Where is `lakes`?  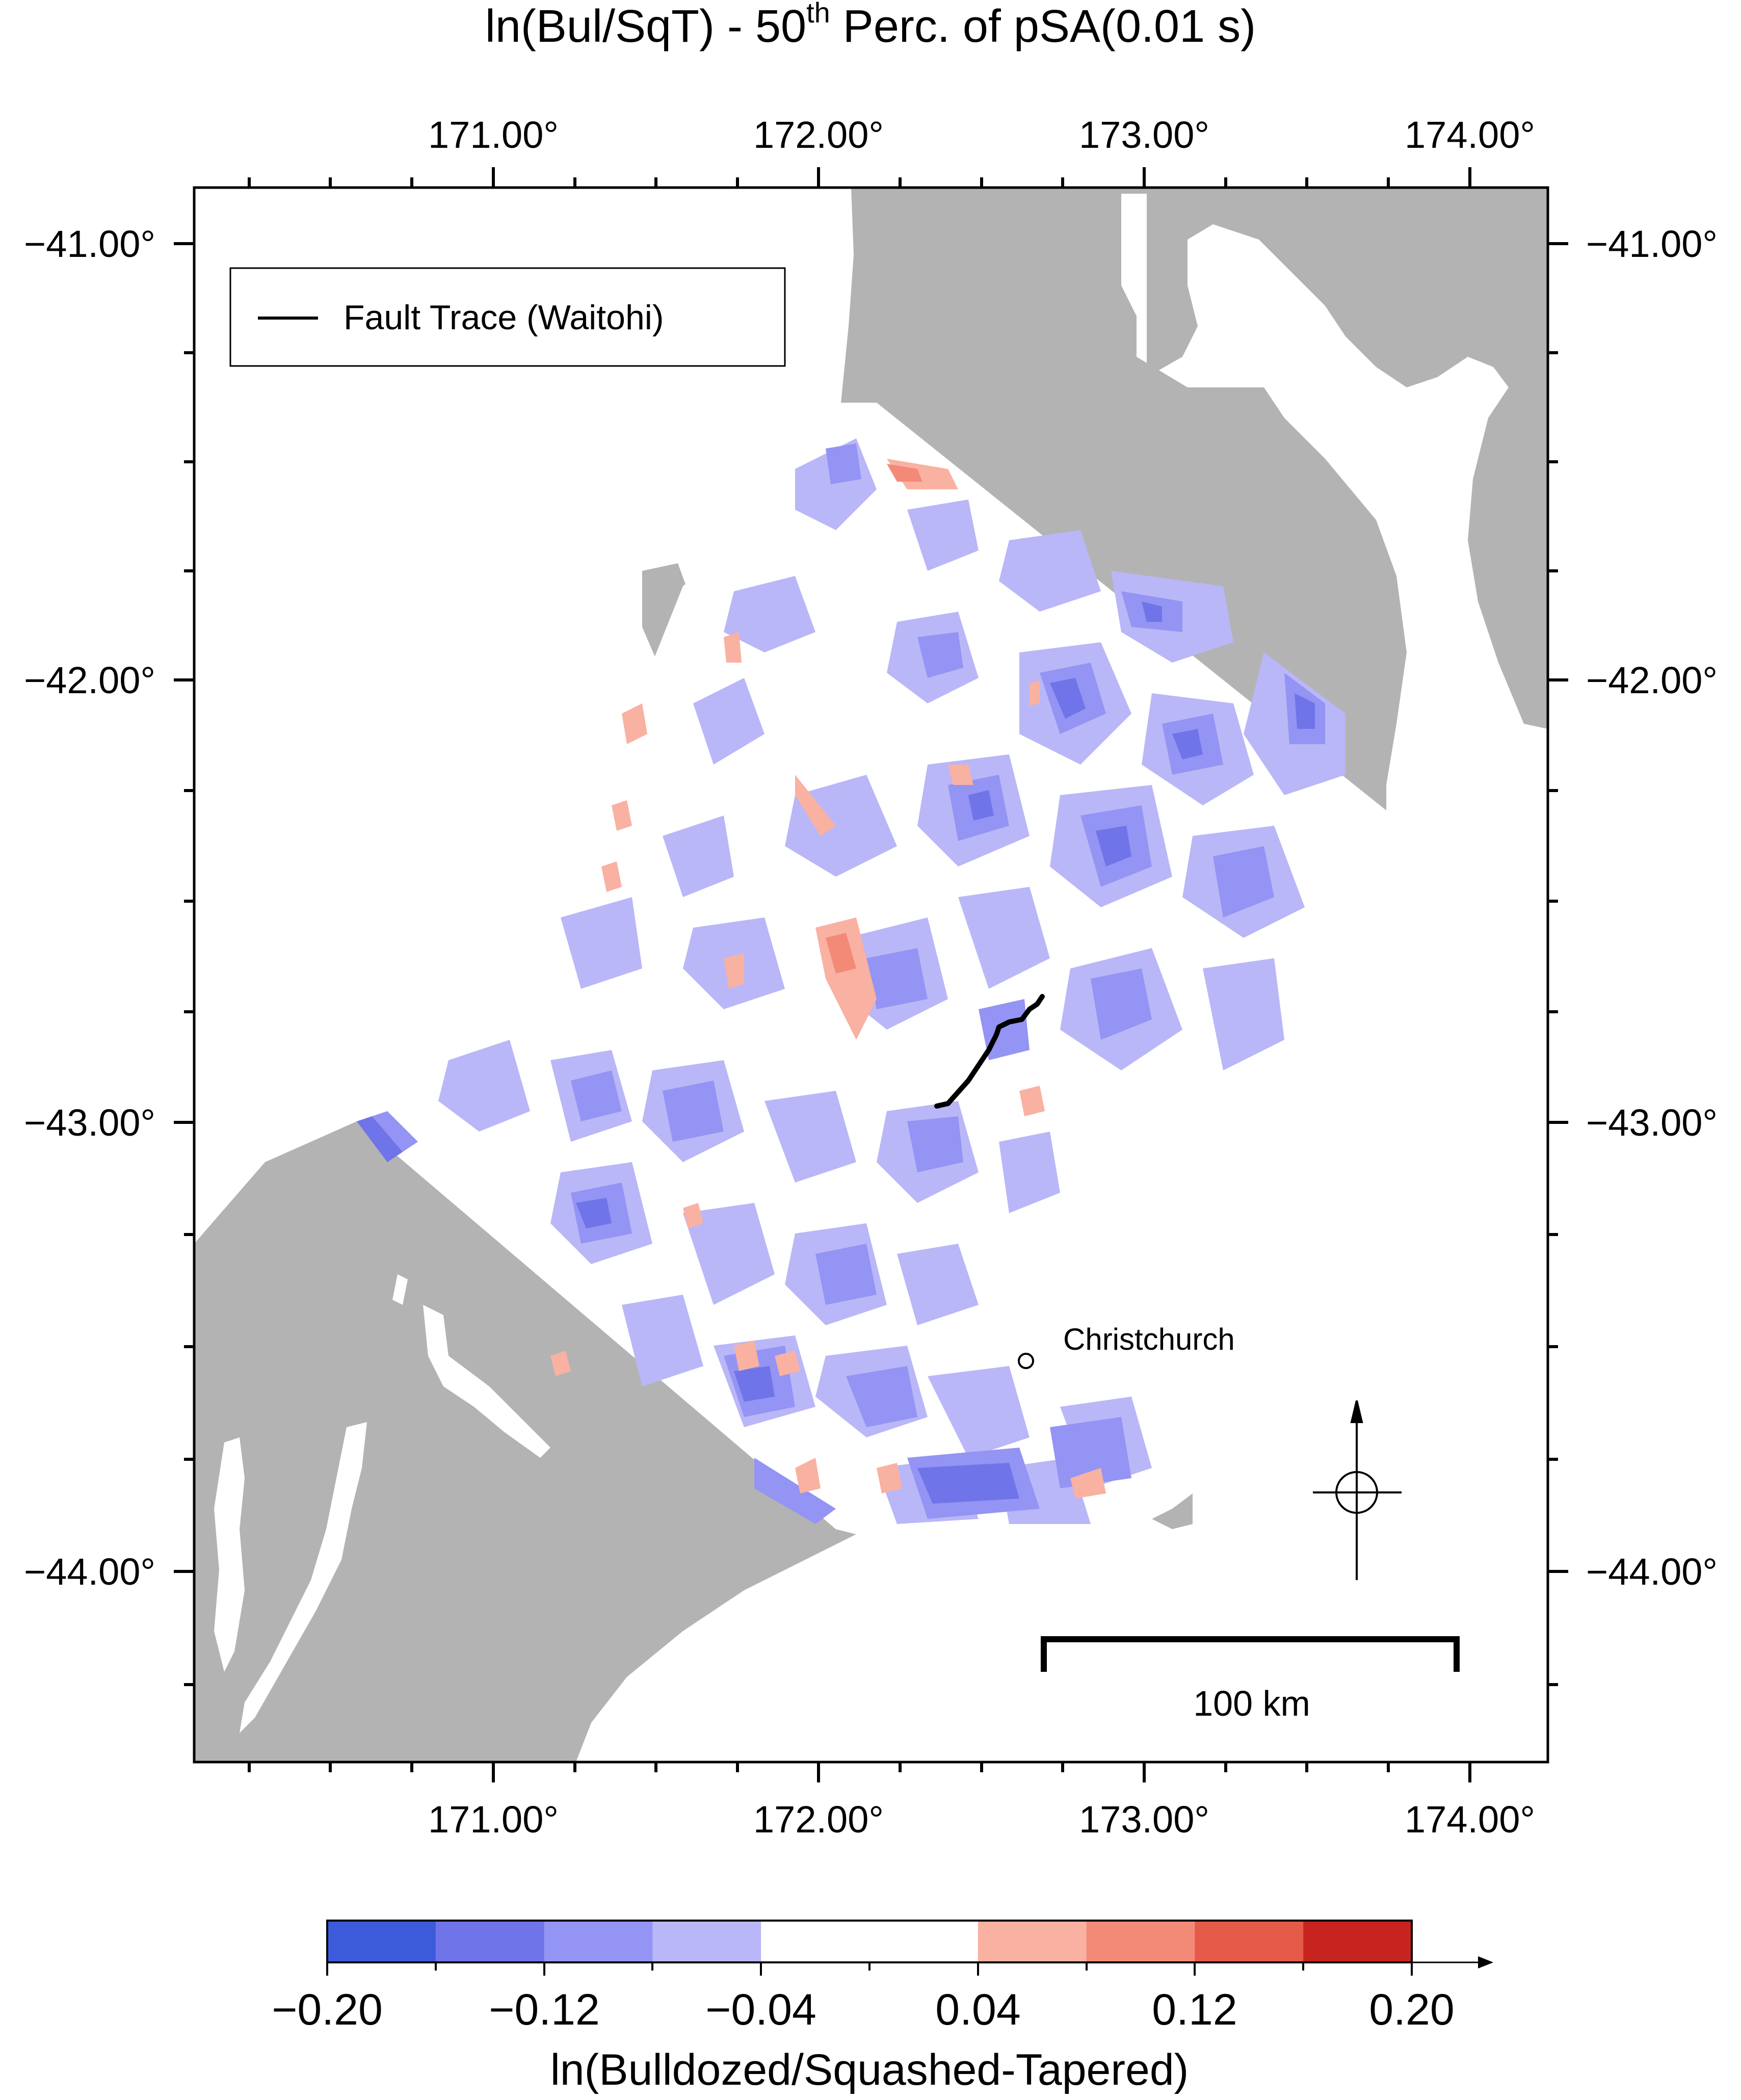 lakes is located at coordinates (382, 1503).